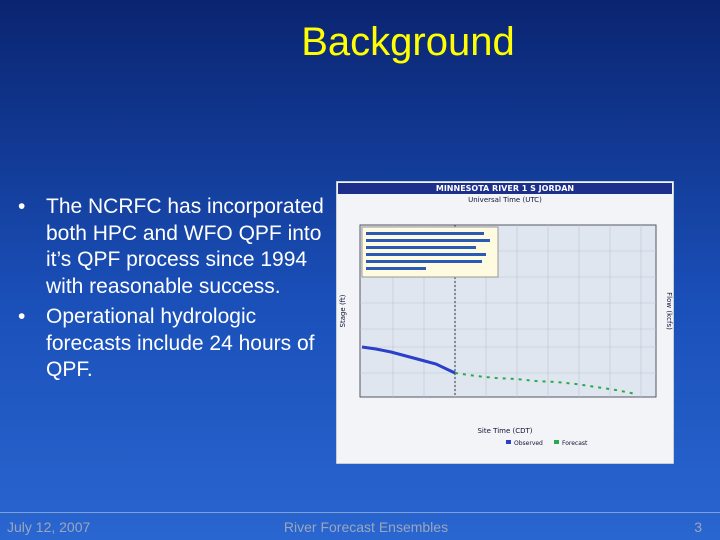  What do you see at coordinates (698, 527) in the screenshot?
I see `page-number: 3` at bounding box center [698, 527].